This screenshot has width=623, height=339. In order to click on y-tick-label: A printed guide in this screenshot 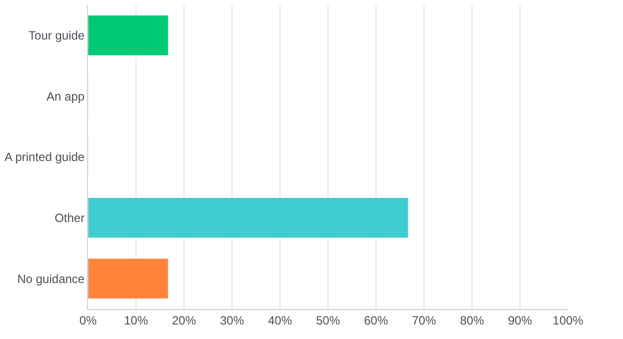, I will do `click(44, 157)`.